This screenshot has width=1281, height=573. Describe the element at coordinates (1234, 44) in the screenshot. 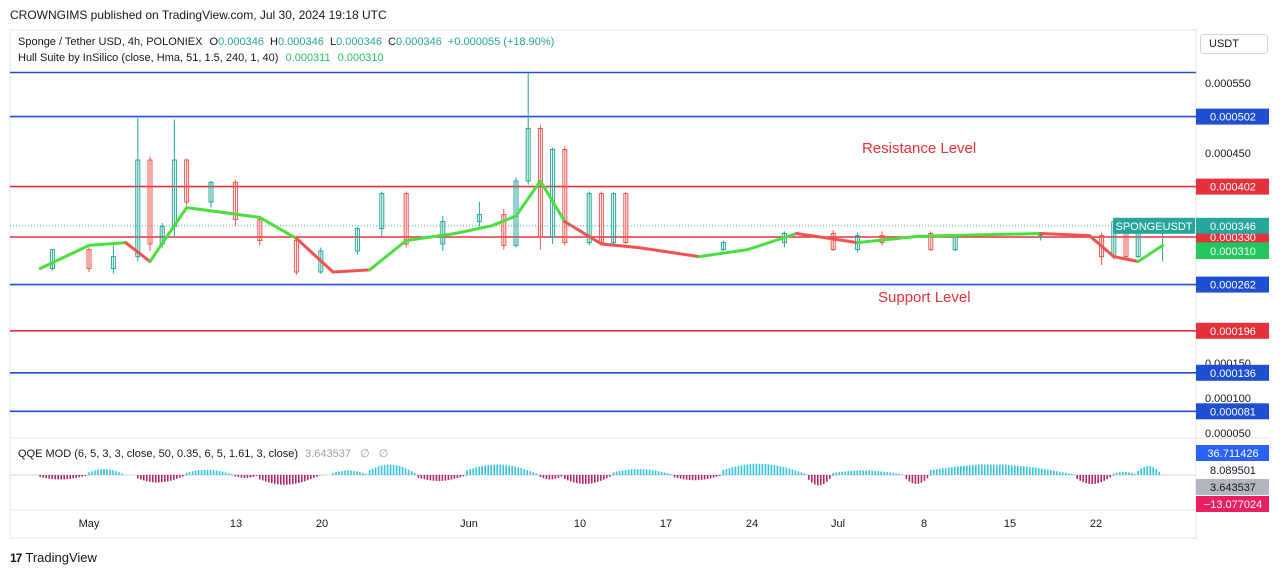

I see `currency-button: USDT` at that location.